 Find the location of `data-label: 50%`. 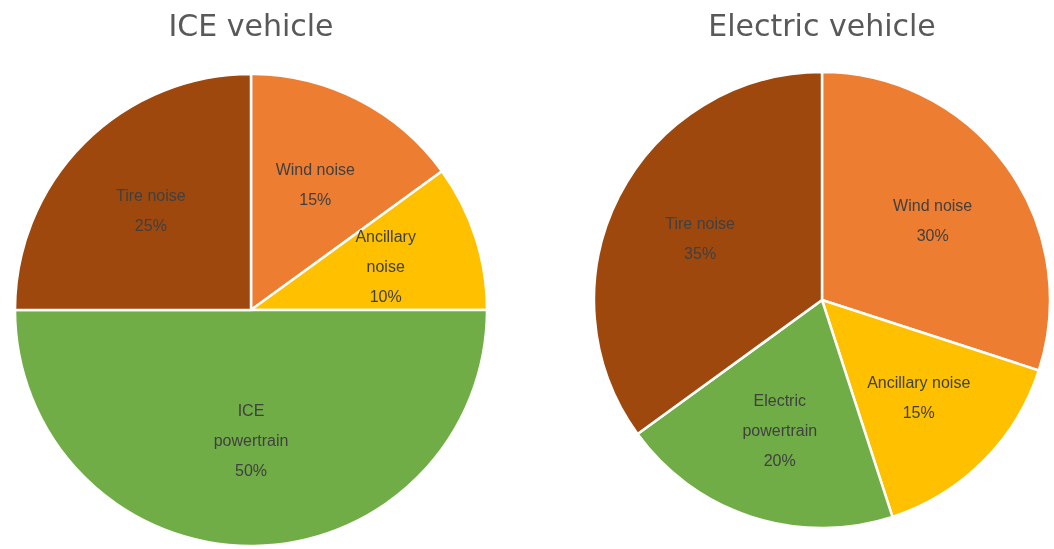

data-label: 50% is located at coordinates (251, 470).